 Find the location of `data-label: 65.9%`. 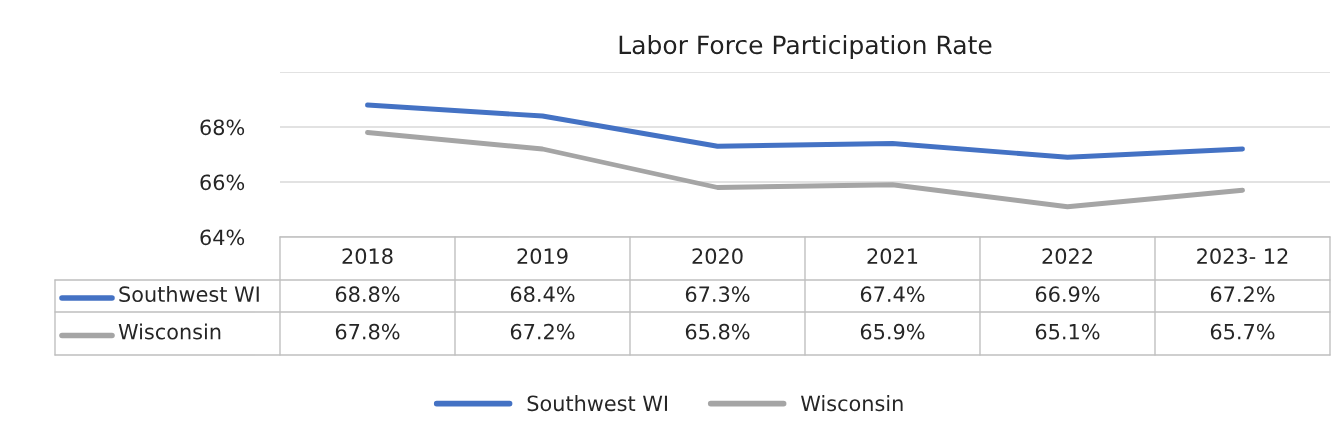

data-label: 65.9% is located at coordinates (892, 331).